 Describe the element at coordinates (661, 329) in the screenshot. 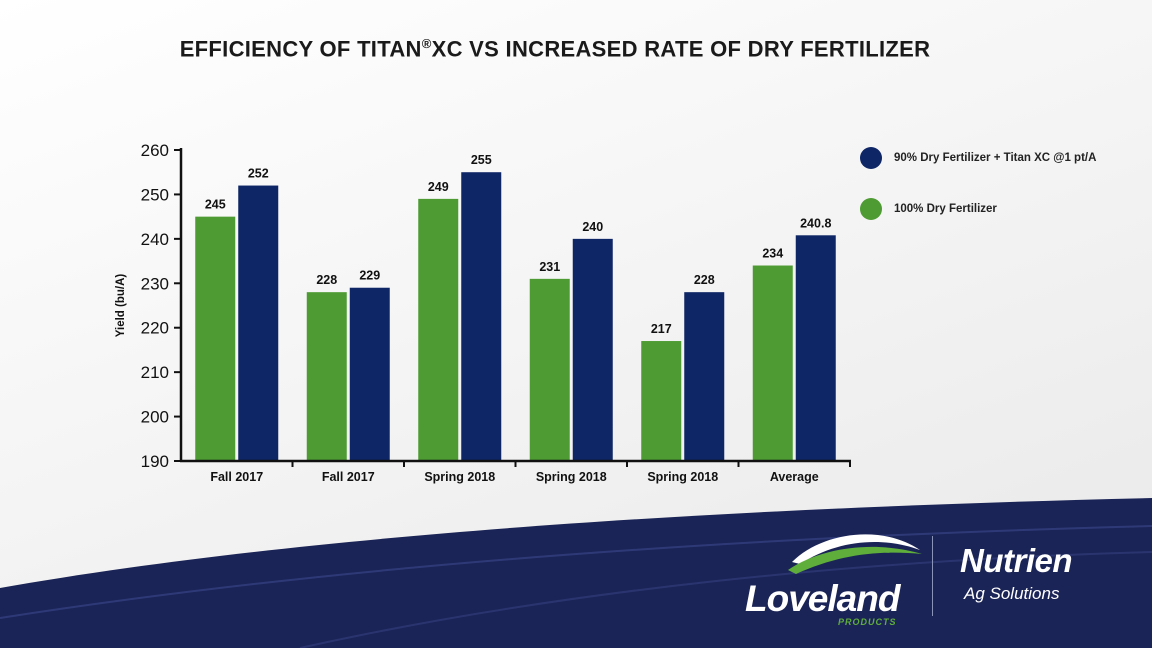

I see `bar-value-label: 217` at that location.